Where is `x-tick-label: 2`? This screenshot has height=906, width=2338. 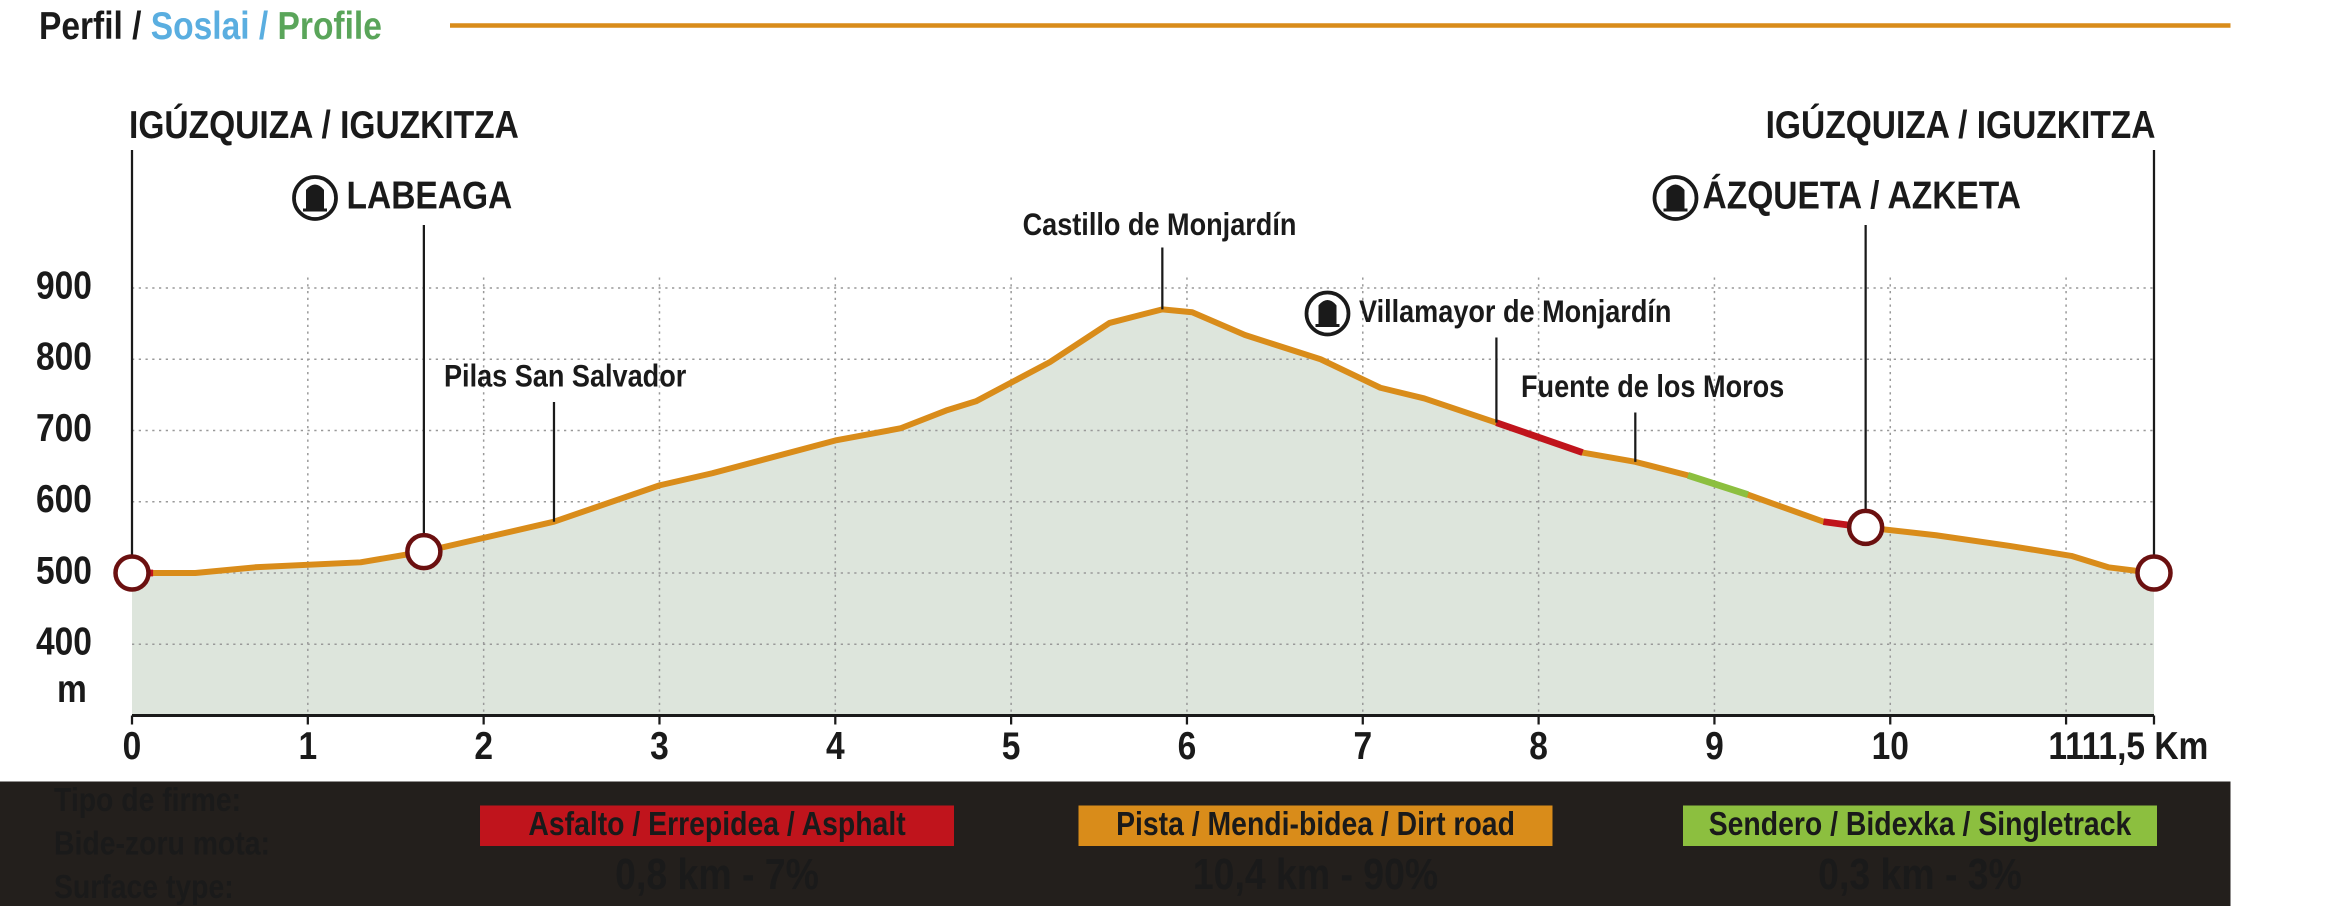
x-tick-label: 2 is located at coordinates (483, 745).